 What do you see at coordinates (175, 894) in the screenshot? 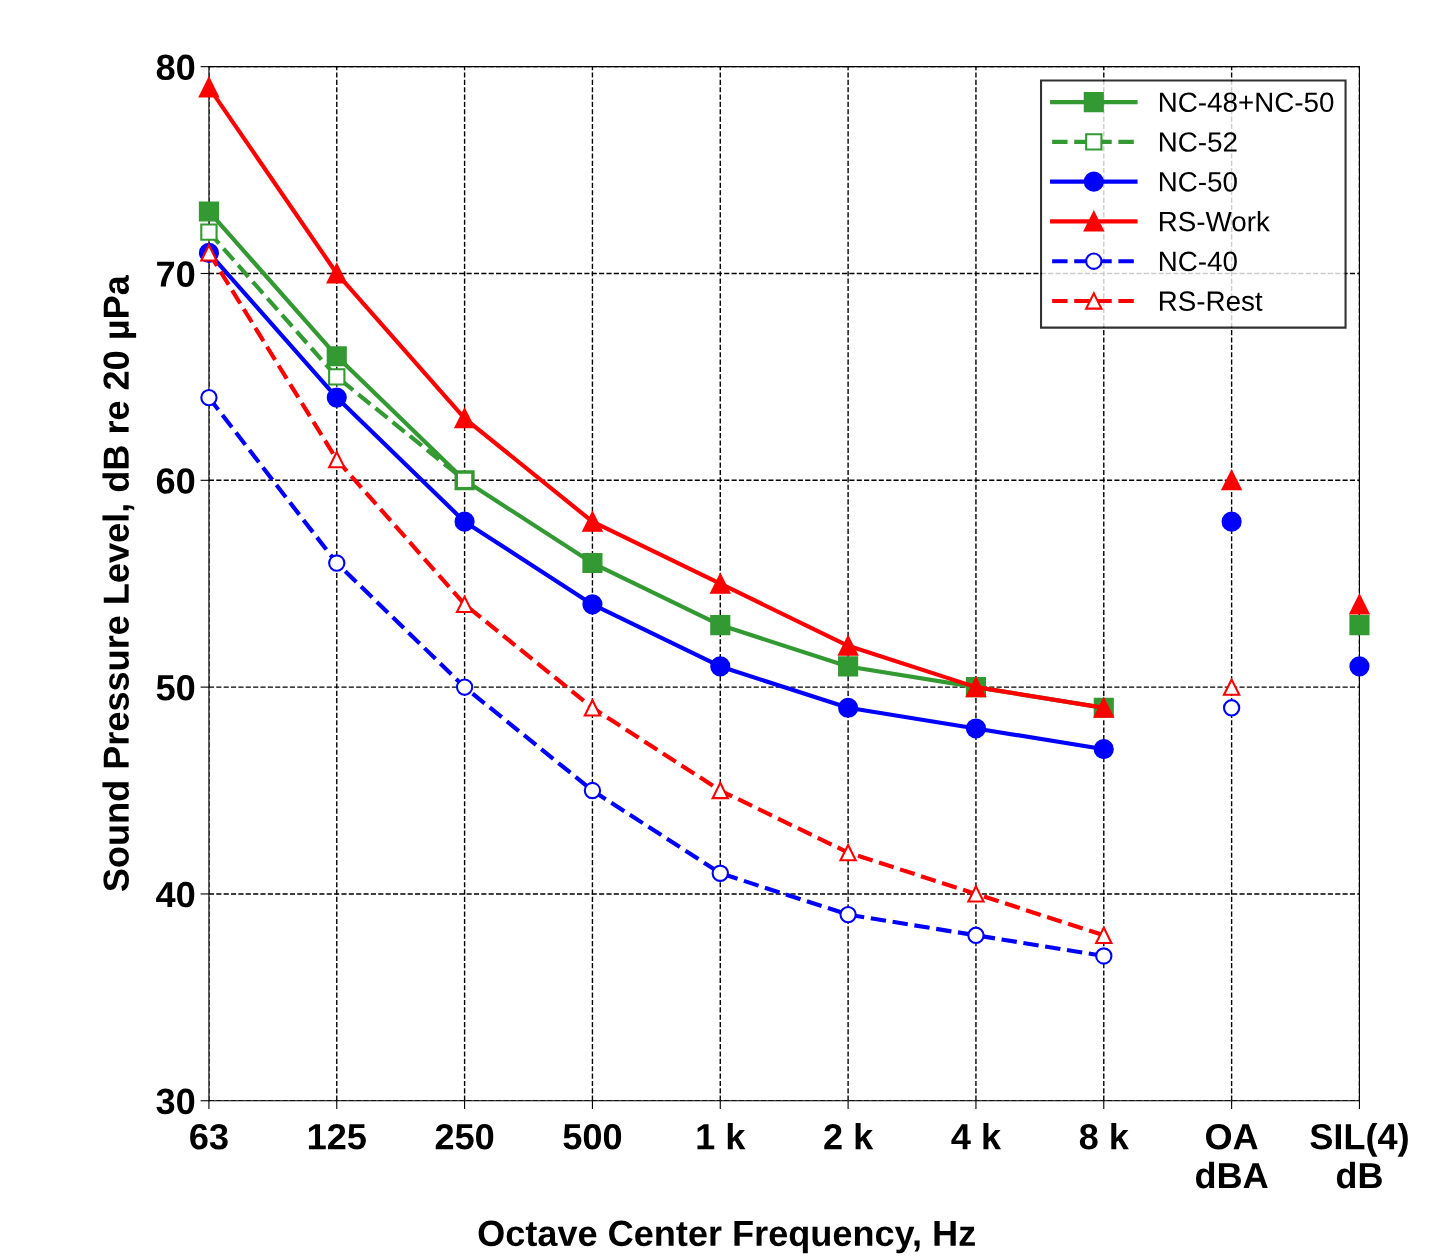
I see `y-tick-label: 40` at bounding box center [175, 894].